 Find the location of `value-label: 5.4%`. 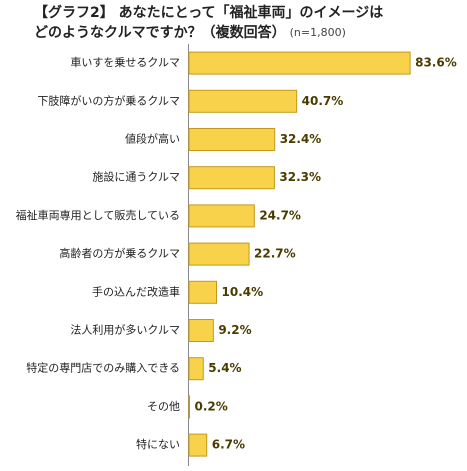

value-label: 5.4% is located at coordinates (224, 368).